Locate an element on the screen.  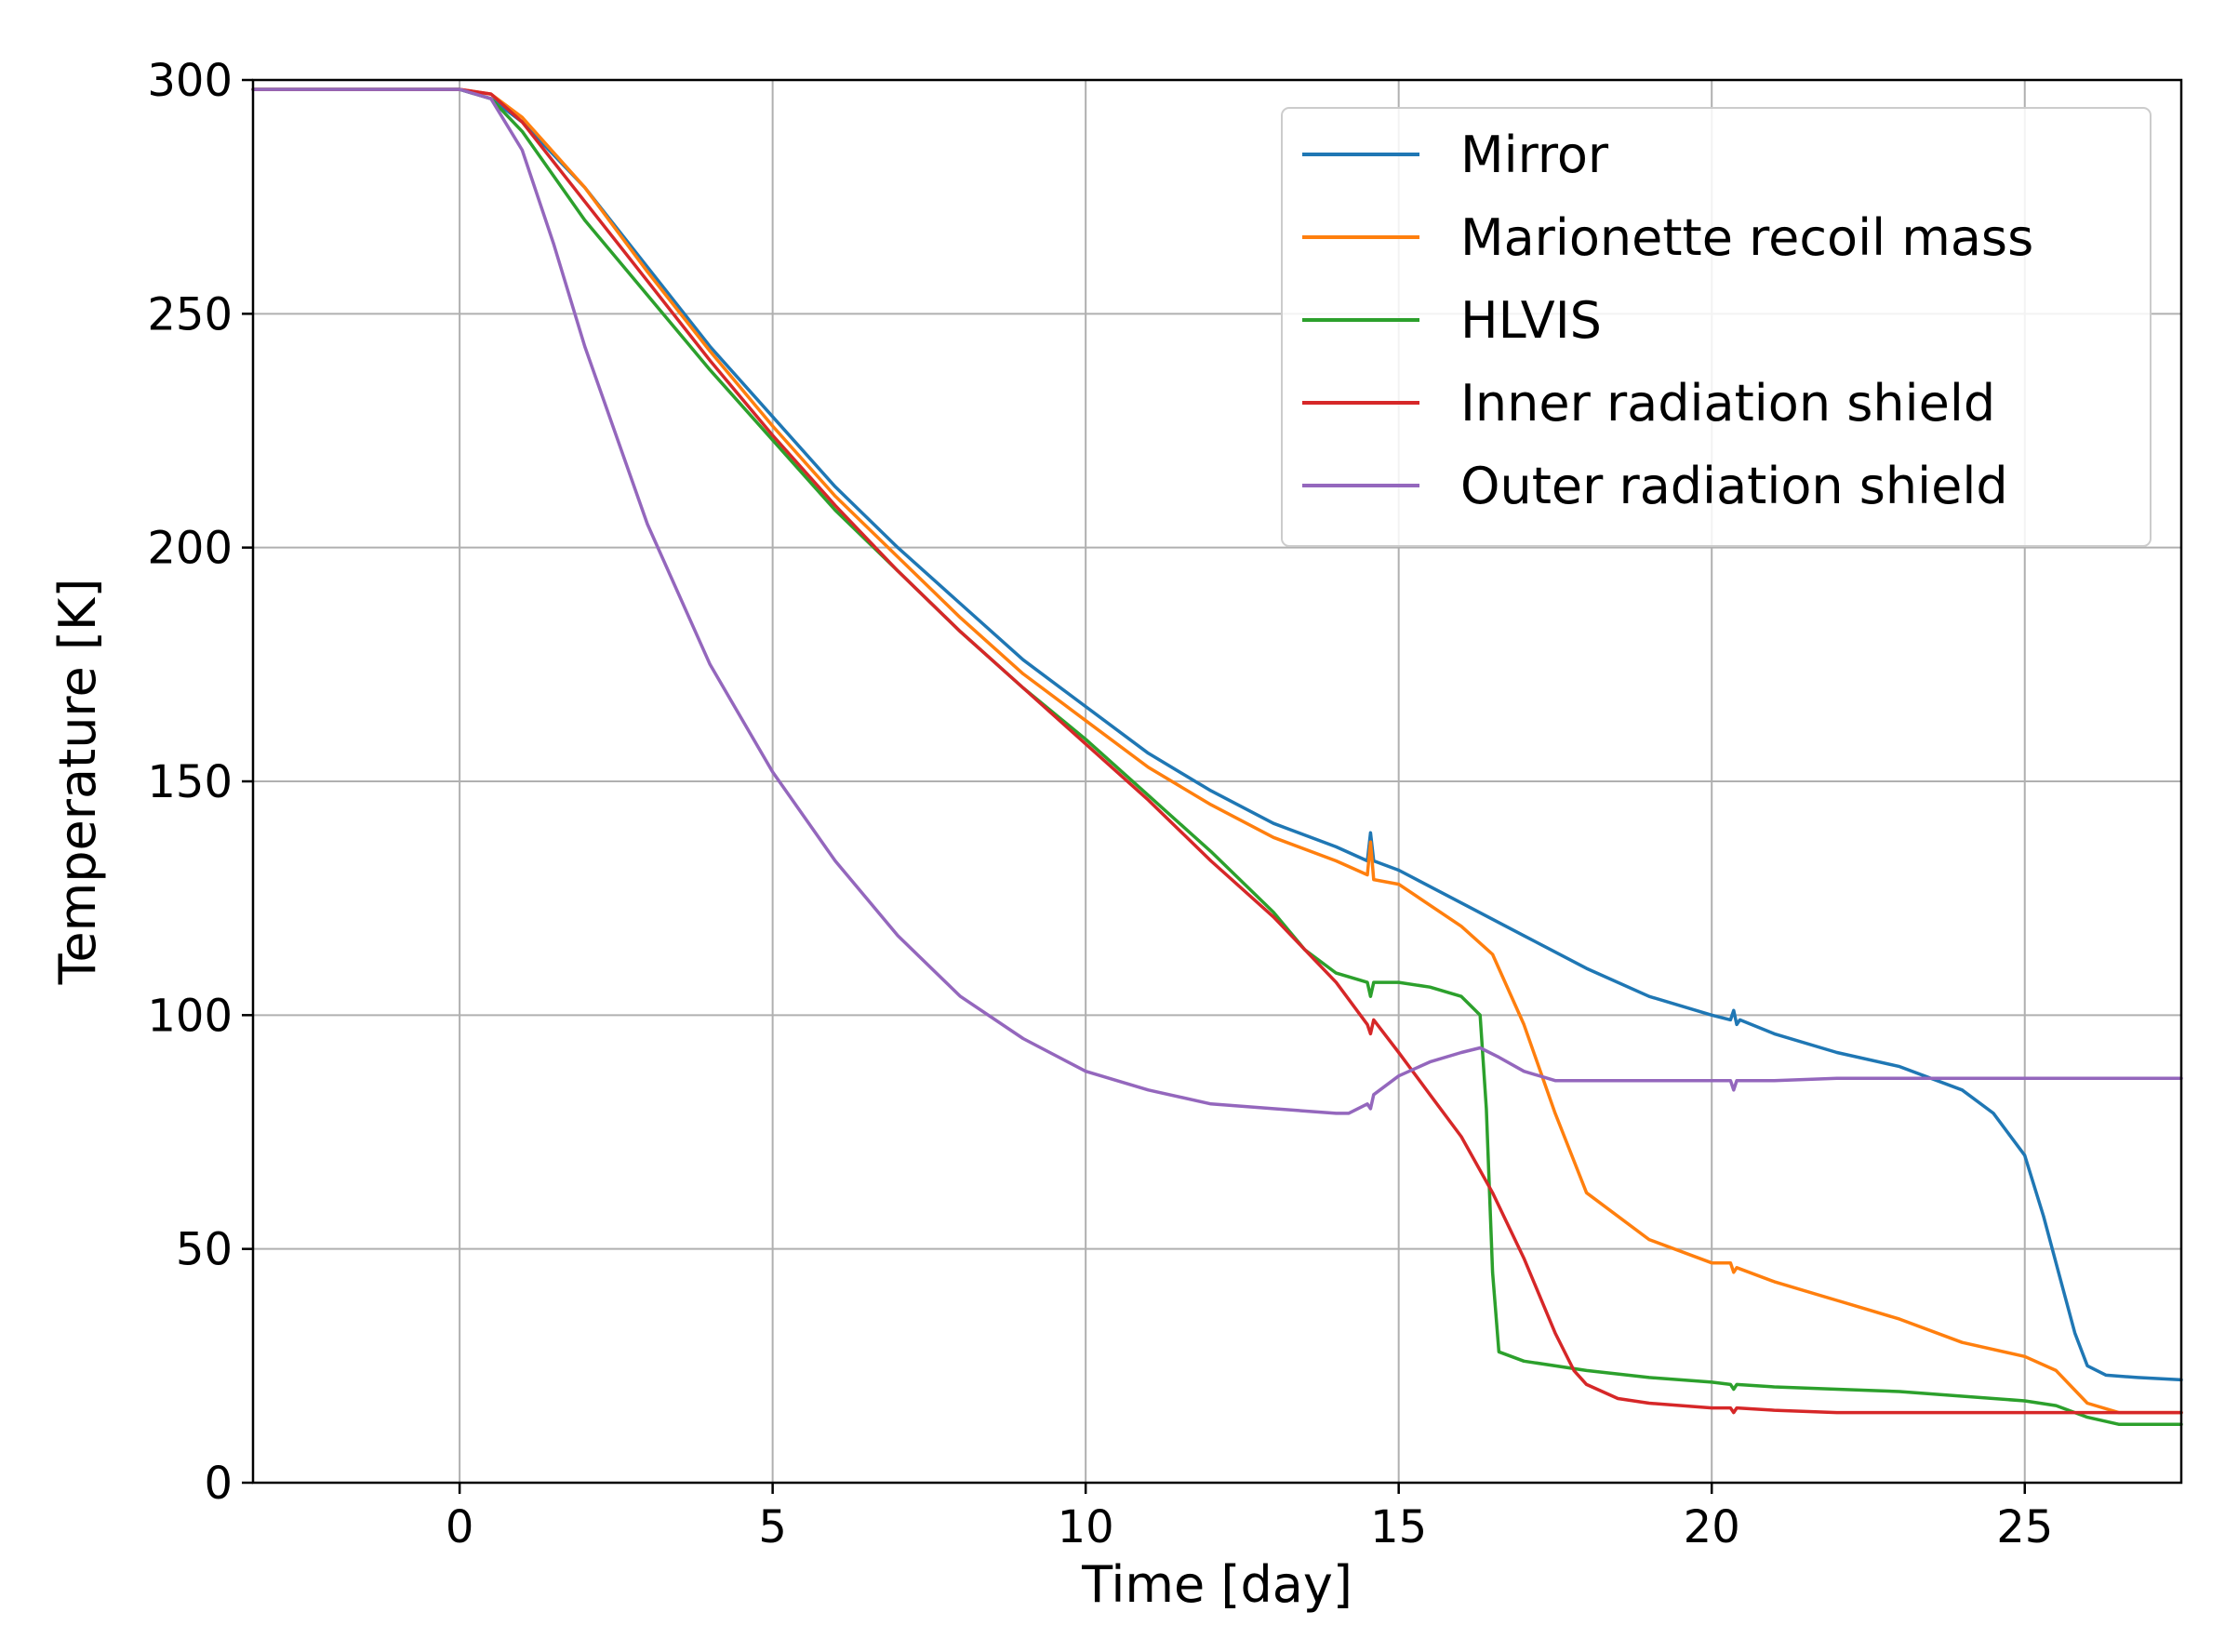
y-tick-label: 250 is located at coordinates (190, 314).